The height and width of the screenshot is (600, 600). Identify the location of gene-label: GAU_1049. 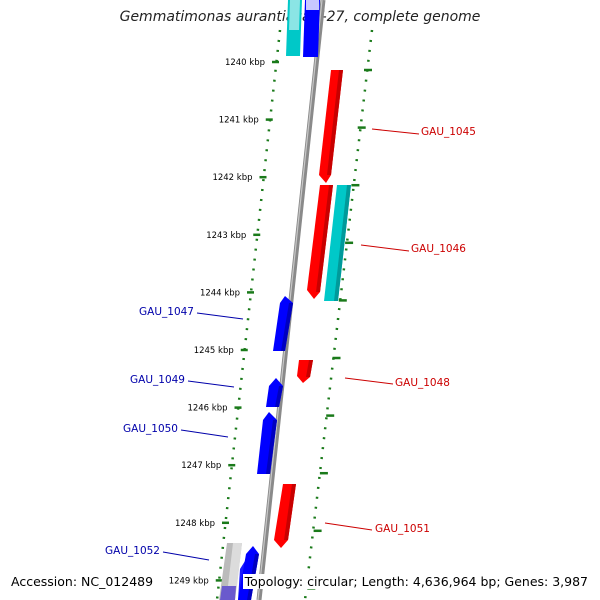
(157, 380).